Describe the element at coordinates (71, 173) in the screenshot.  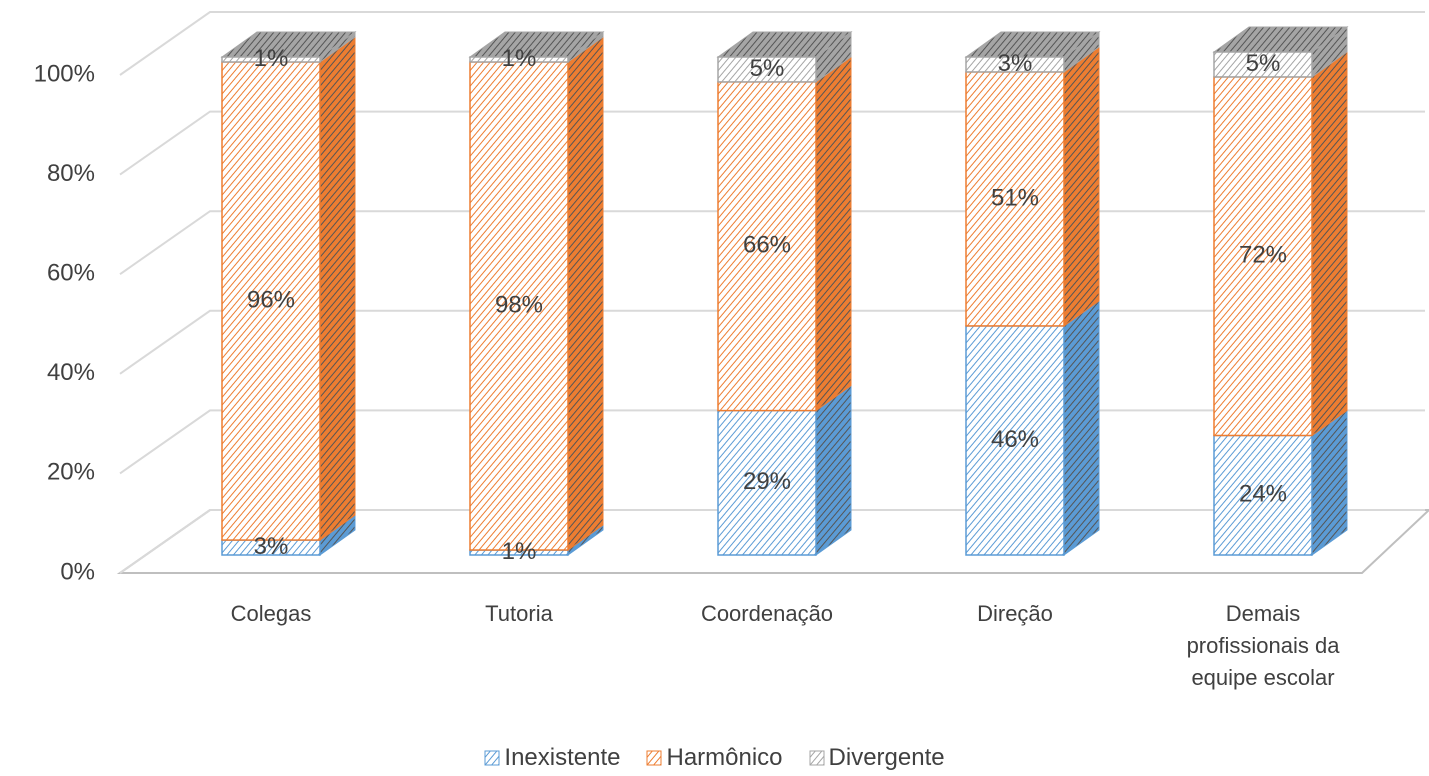
I see `y-tick-label: 80%` at that location.